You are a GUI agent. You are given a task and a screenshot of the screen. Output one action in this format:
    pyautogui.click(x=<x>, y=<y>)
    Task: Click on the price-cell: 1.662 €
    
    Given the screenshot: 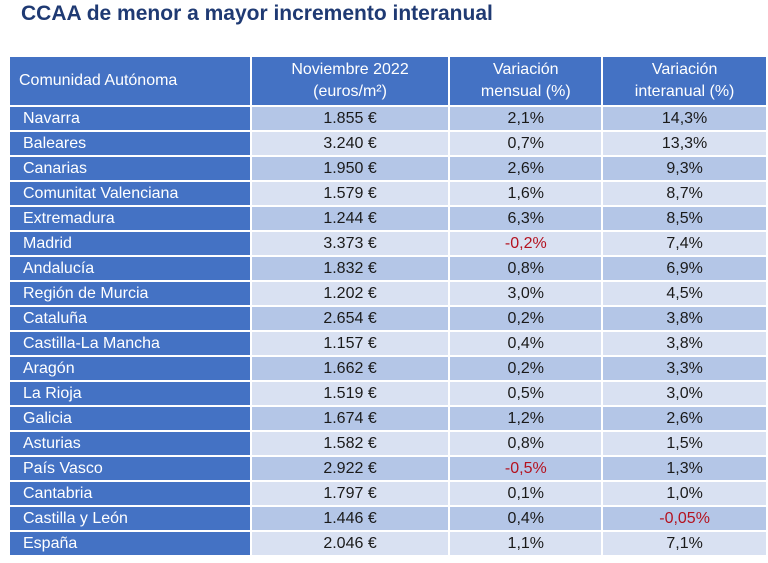 What is the action you would take?
    pyautogui.click(x=350, y=368)
    